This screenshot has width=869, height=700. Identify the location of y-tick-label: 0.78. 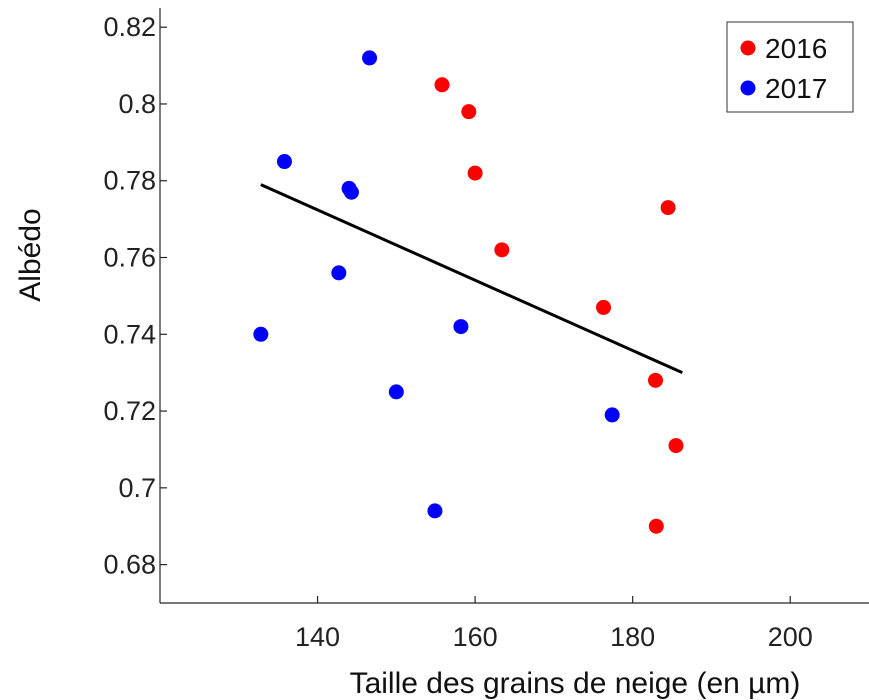
(129, 181).